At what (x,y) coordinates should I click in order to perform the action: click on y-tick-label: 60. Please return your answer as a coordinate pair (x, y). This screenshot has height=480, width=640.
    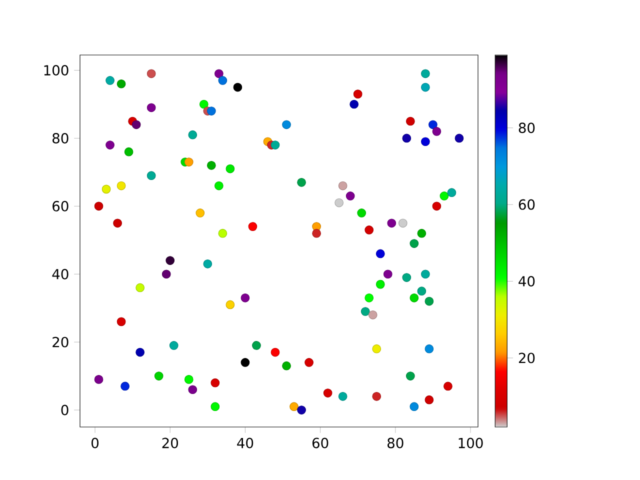
    Looking at the image, I should click on (60, 206).